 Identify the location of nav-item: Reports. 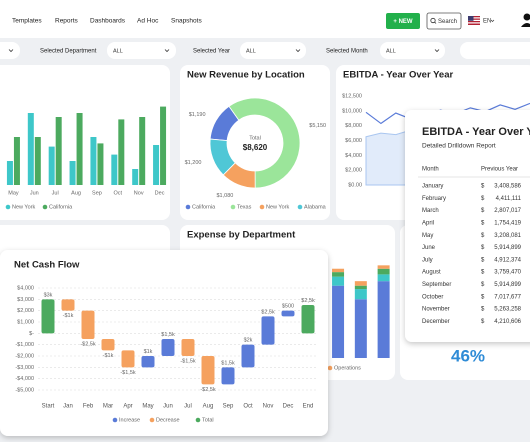
(67, 21).